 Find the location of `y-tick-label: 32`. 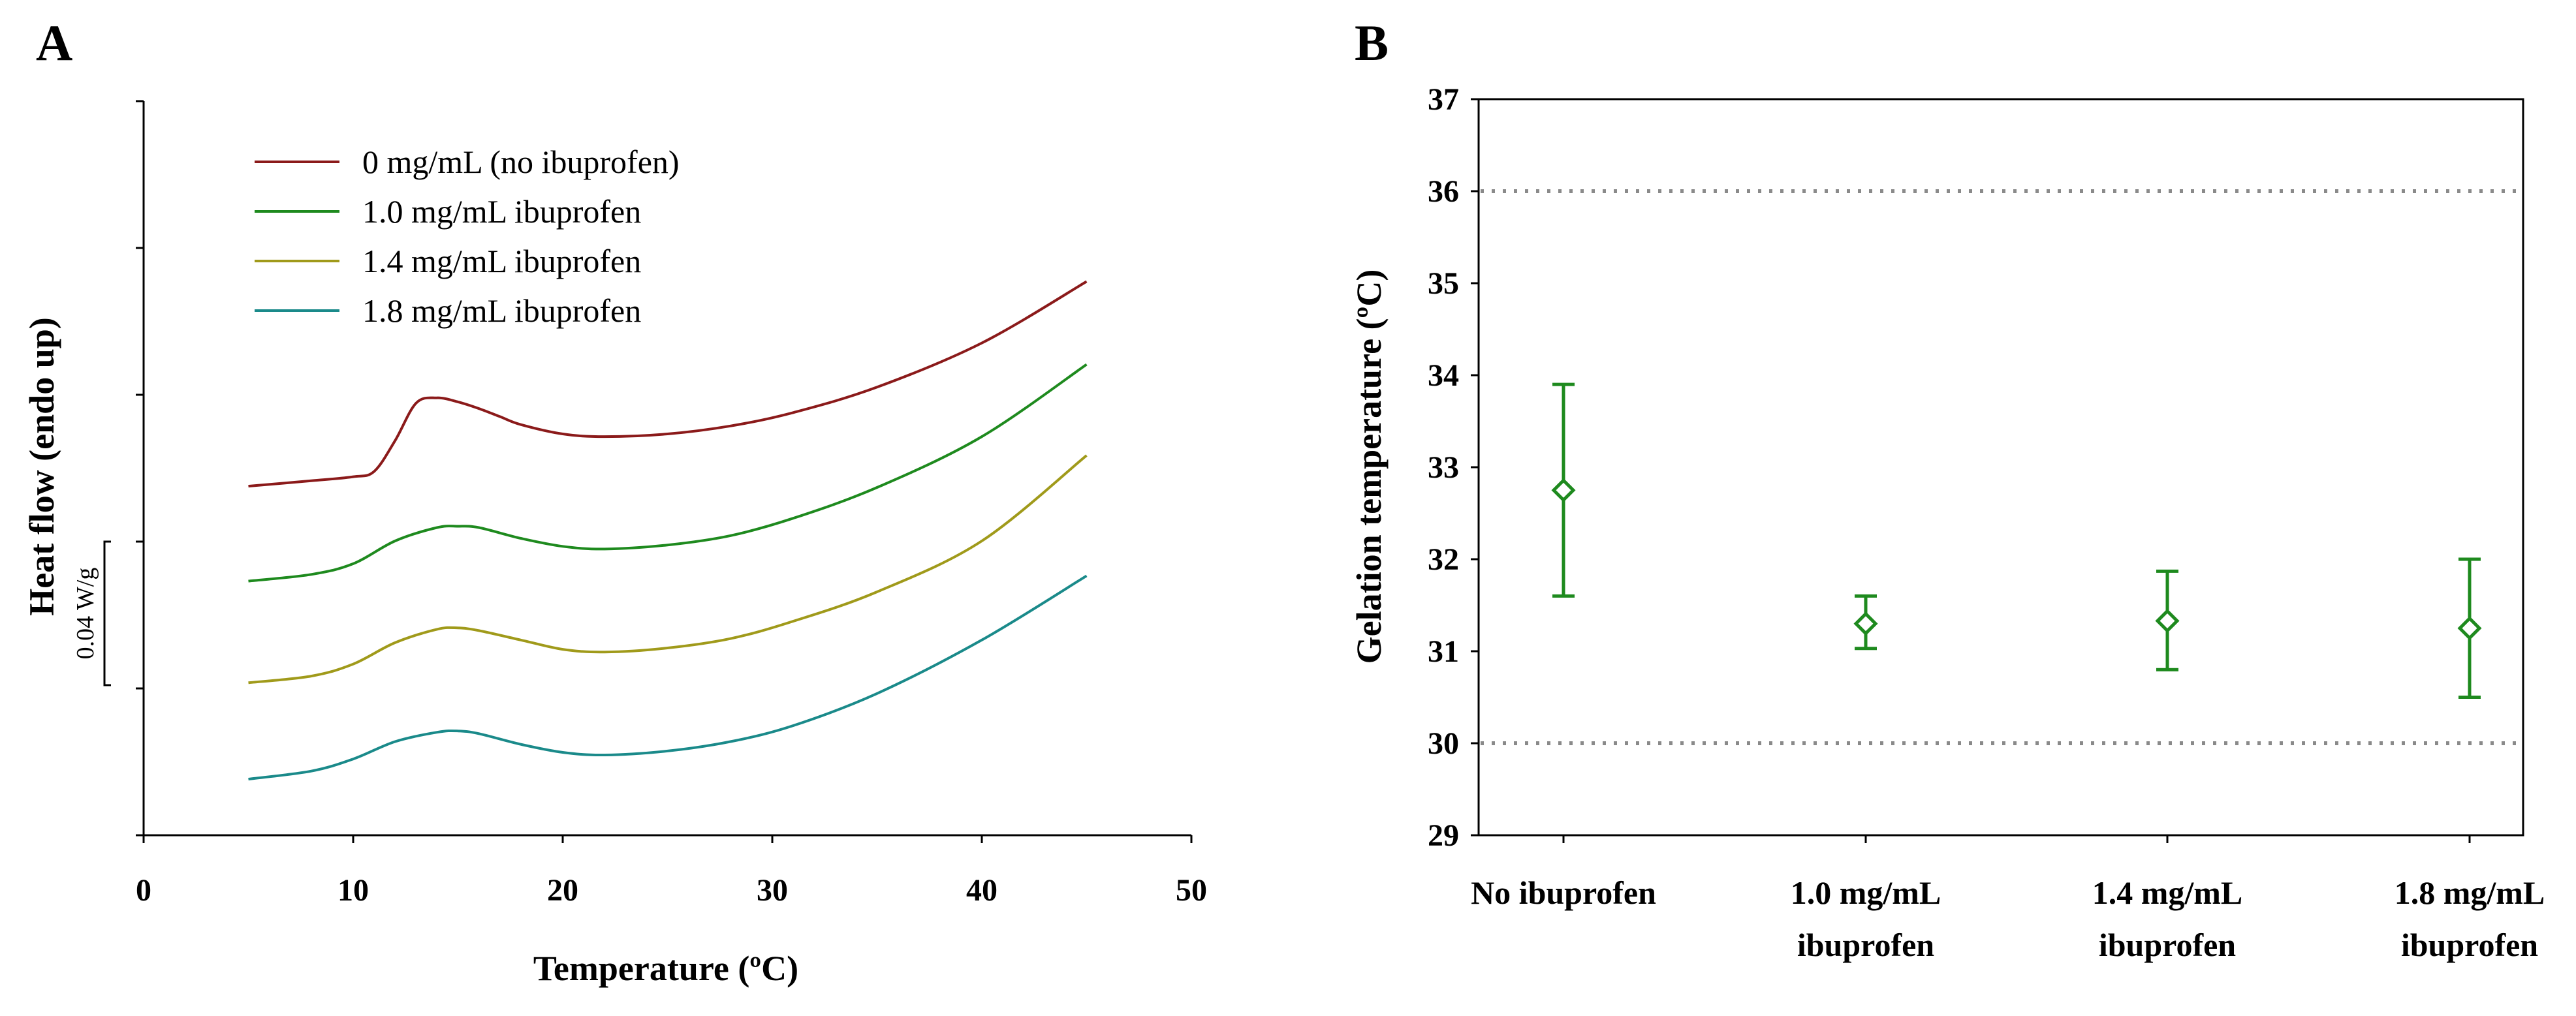

y-tick-label: 32 is located at coordinates (1443, 559).